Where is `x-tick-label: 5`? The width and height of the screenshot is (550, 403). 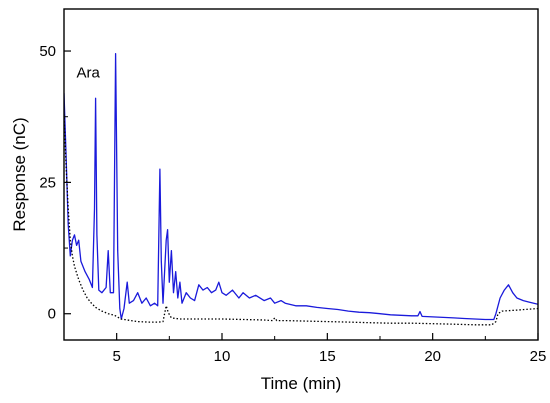 x-tick-label: 5 is located at coordinates (116, 356).